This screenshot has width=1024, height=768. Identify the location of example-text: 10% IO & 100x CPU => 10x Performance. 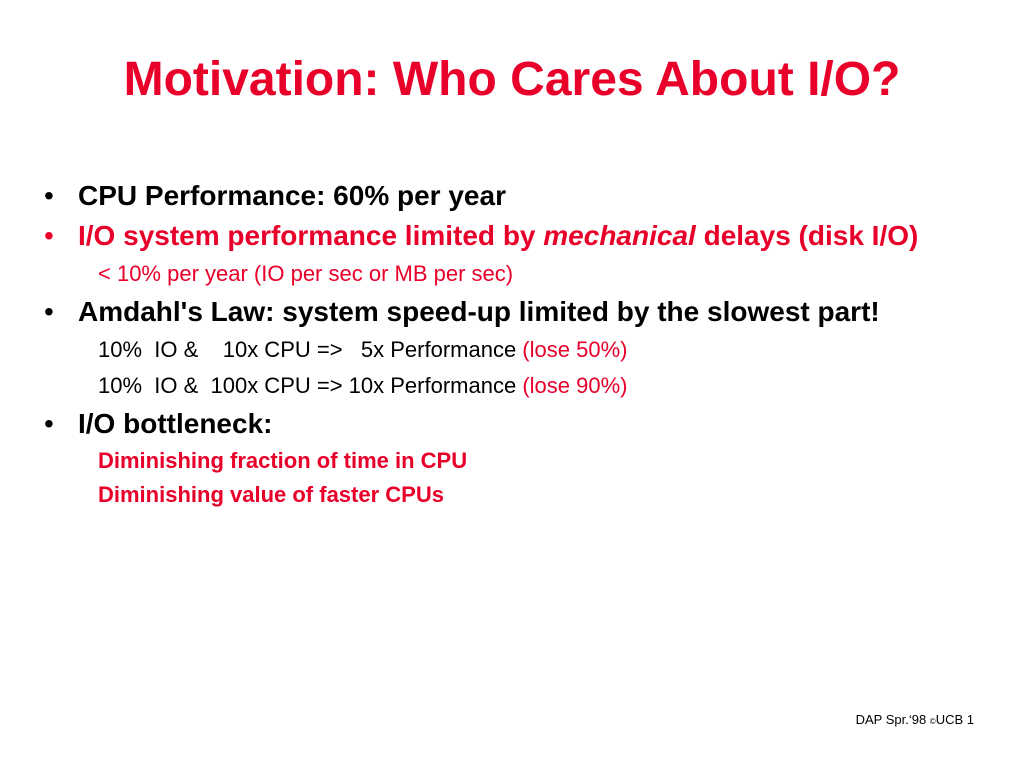
(310, 385).